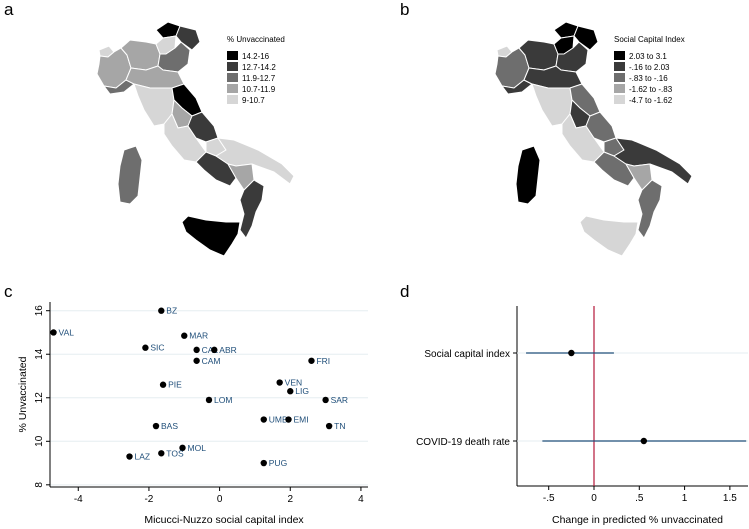 The height and width of the screenshot is (529, 749). I want to click on b-legend-label-4: -4.7 to -1.62, so click(651, 100).